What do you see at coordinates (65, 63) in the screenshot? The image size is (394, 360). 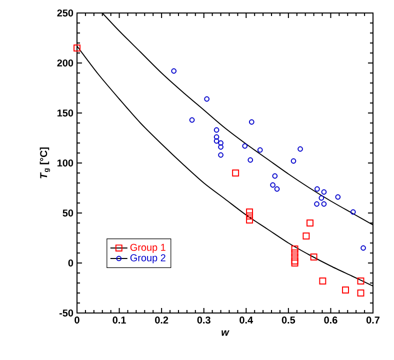 I see `y-tick-label: 200` at bounding box center [65, 63].